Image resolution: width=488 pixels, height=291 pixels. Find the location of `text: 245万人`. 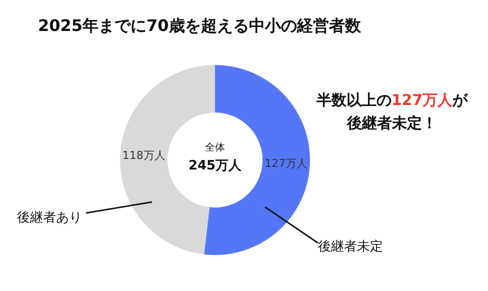

text: 245万人 is located at coordinates (215, 166).